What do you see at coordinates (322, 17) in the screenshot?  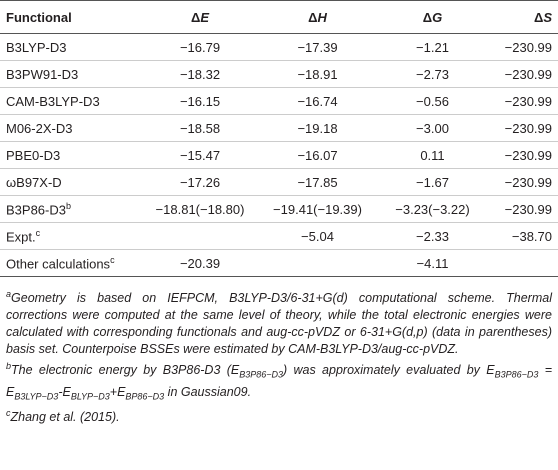 I see `header-variable: H` at bounding box center [322, 17].